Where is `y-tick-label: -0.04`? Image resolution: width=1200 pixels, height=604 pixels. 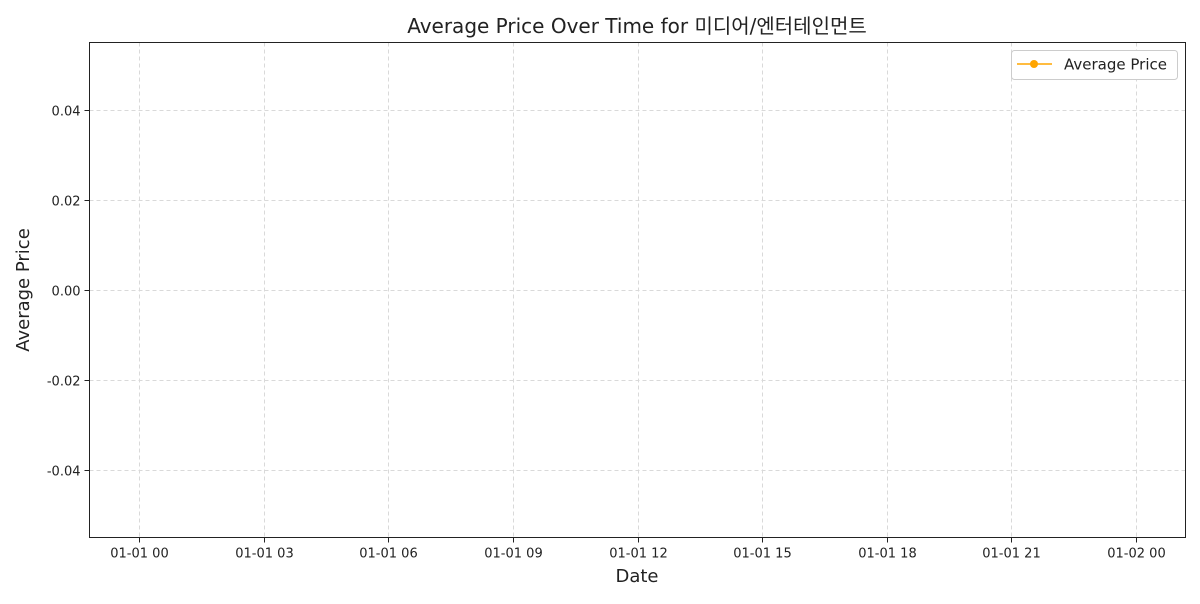
y-tick-label: -0.04 is located at coordinates (64, 472).